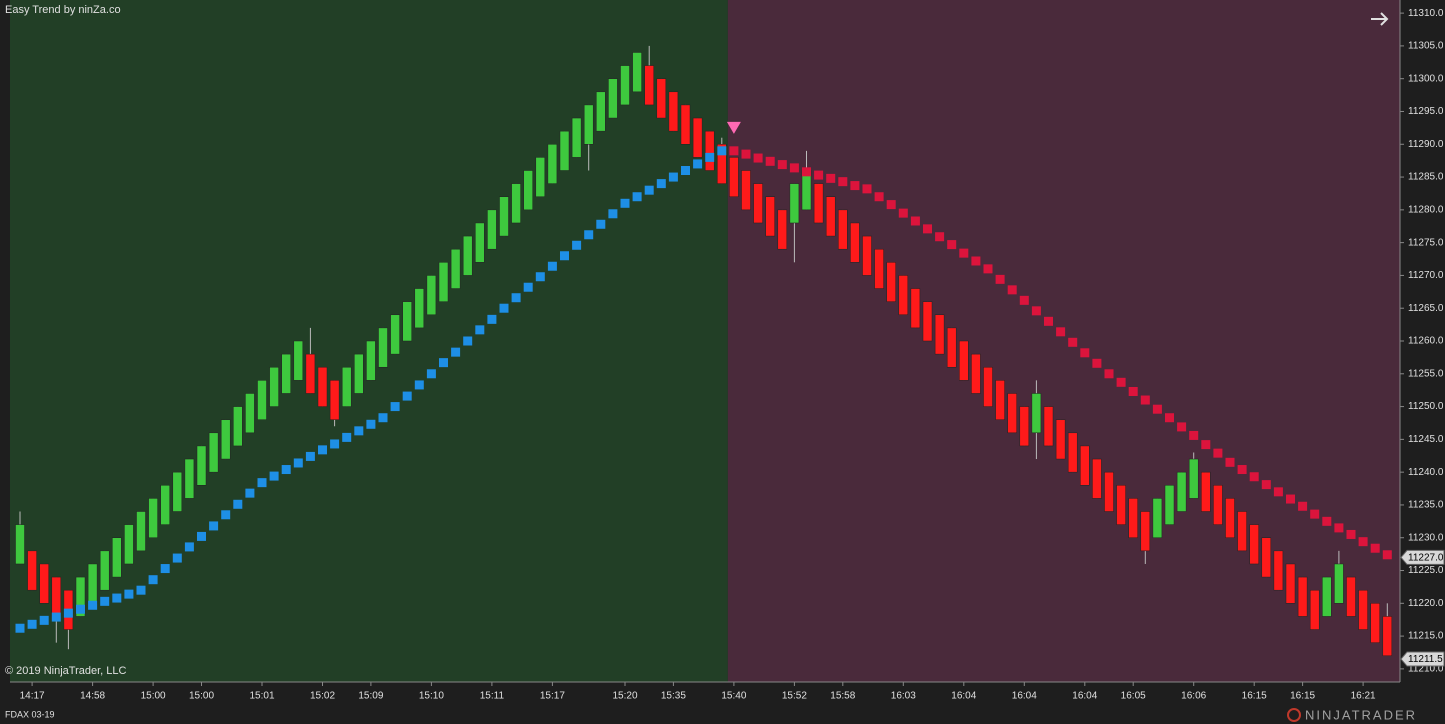  Describe the element at coordinates (1302, 696) in the screenshot. I see `x-tick-label: 16:15` at that location.